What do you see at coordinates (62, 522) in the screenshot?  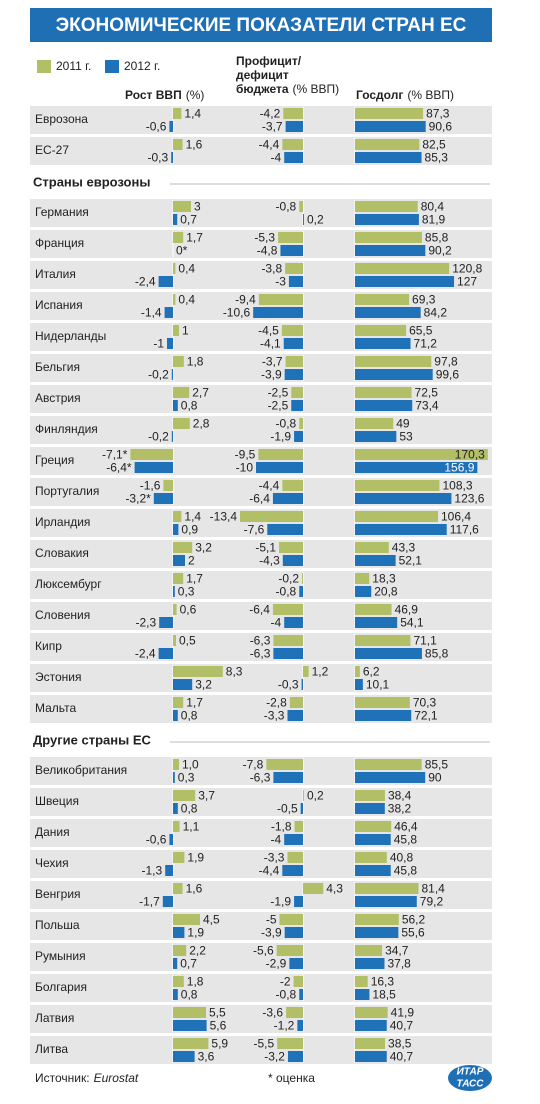 I see `country-label: Ирландия` at bounding box center [62, 522].